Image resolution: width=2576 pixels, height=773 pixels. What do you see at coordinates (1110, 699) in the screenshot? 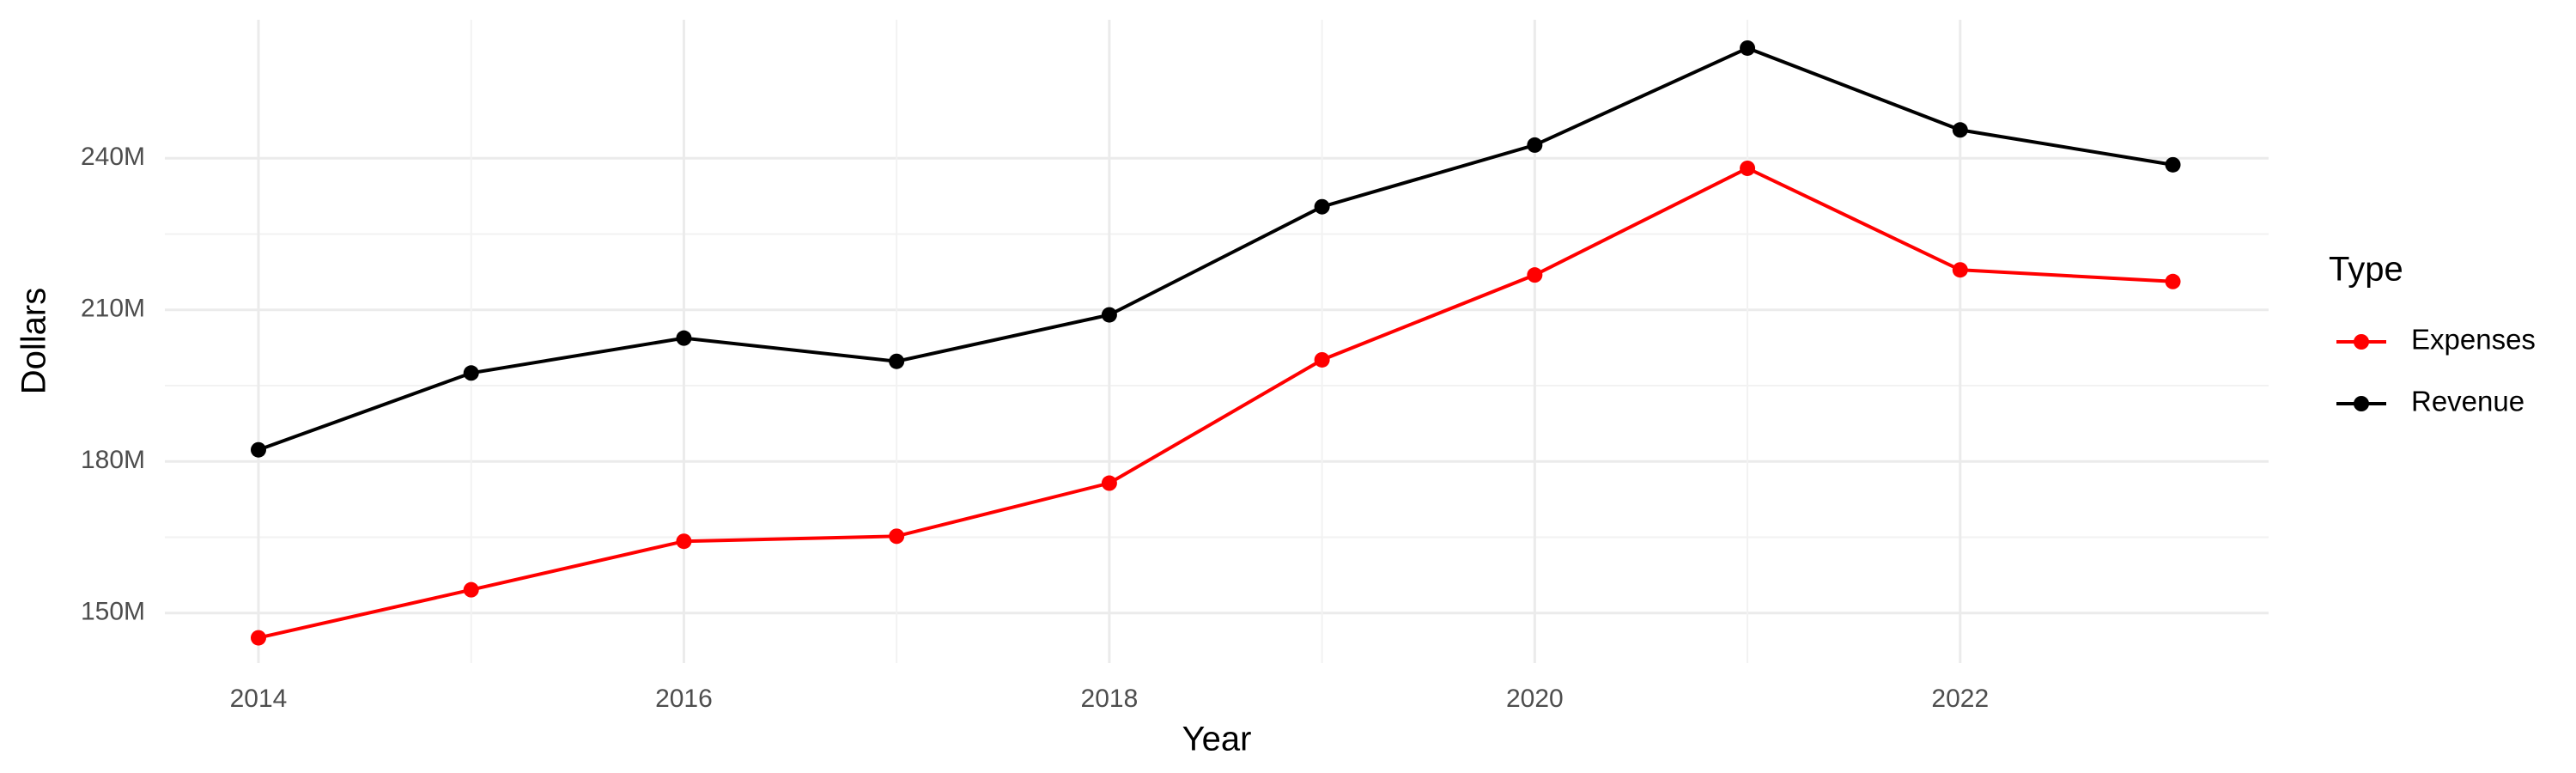
I see `x-tick-label: 2018` at bounding box center [1110, 699].